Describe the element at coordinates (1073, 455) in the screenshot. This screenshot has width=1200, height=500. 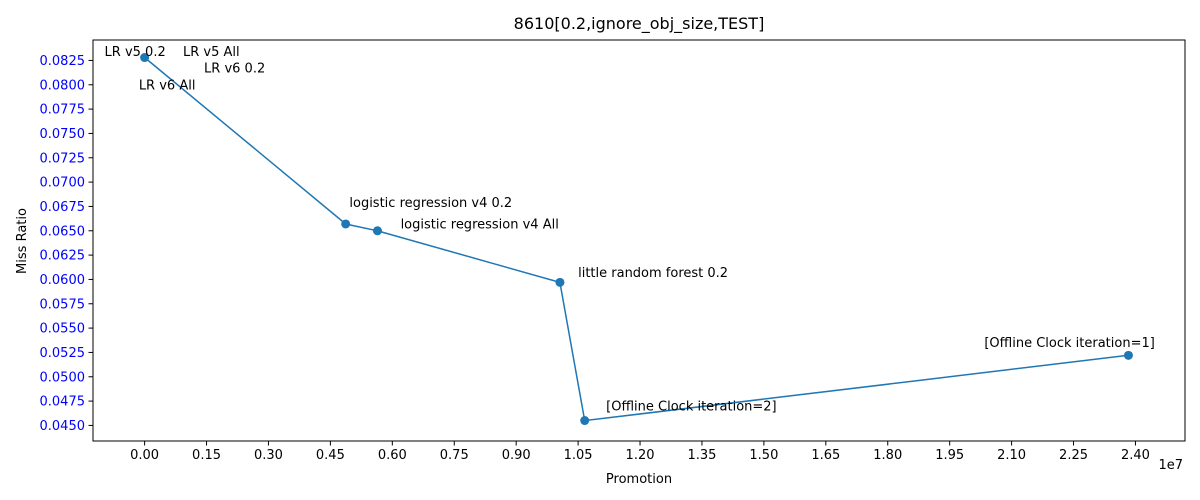
I see `x-tick-label: 2.25` at that location.